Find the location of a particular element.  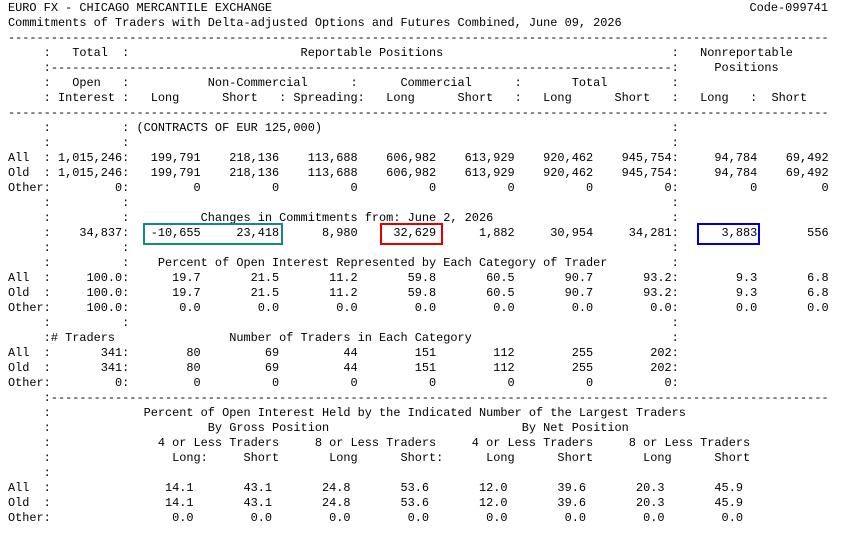

report-title: EURO FX - CHICAGO MERCANTILE EXCHANGE is located at coordinates (140, 8).